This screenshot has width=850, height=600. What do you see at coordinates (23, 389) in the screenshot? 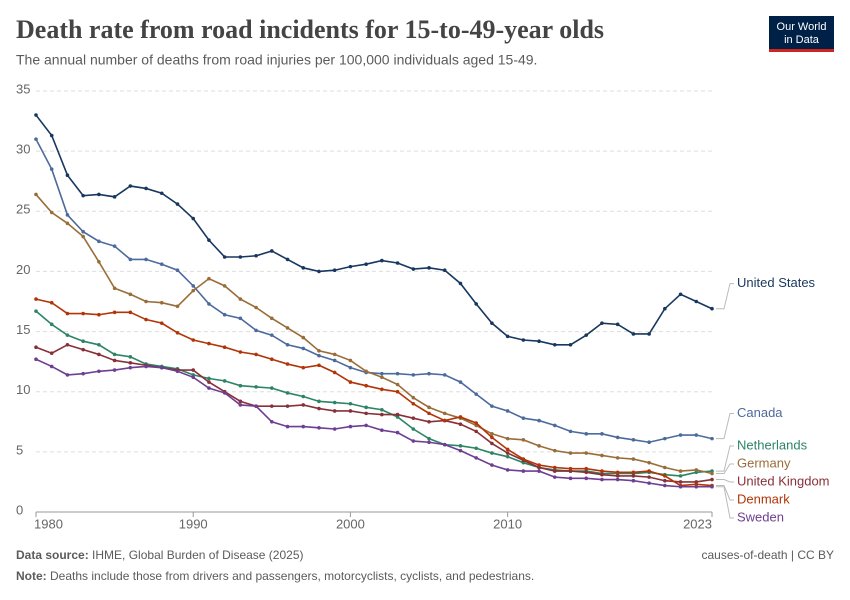
I see `y-tick-label: 10` at bounding box center [23, 389].